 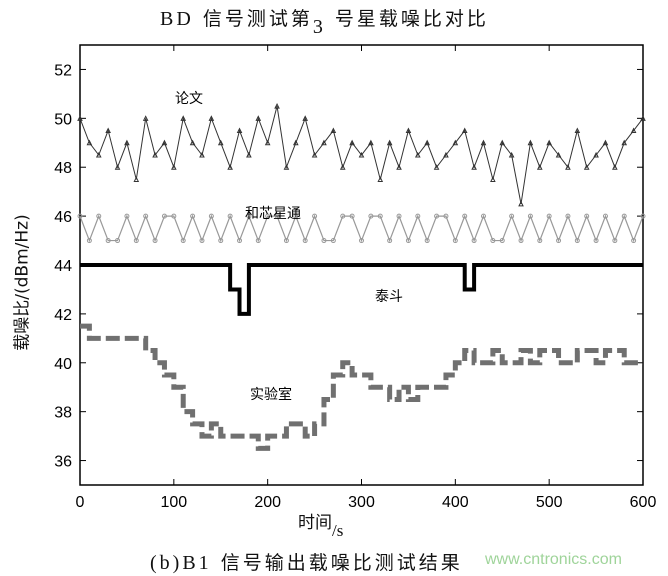 What do you see at coordinates (189, 99) in the screenshot?
I see `series-annotation: 论文` at bounding box center [189, 99].